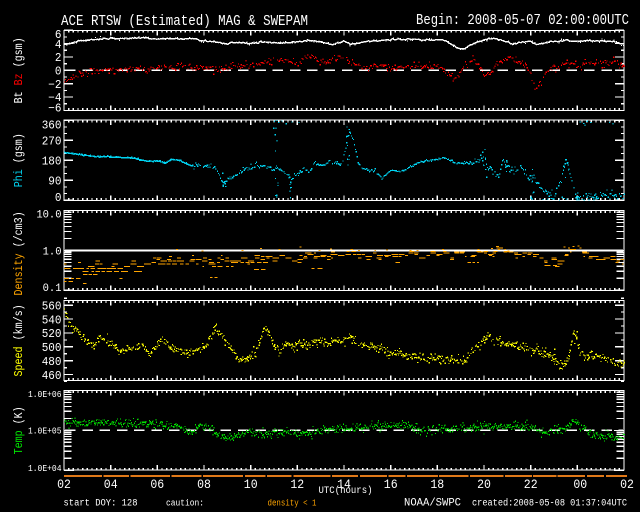  Describe the element at coordinates (101, 503) in the screenshot. I see `svg-text: start DOY: 128` at that location.